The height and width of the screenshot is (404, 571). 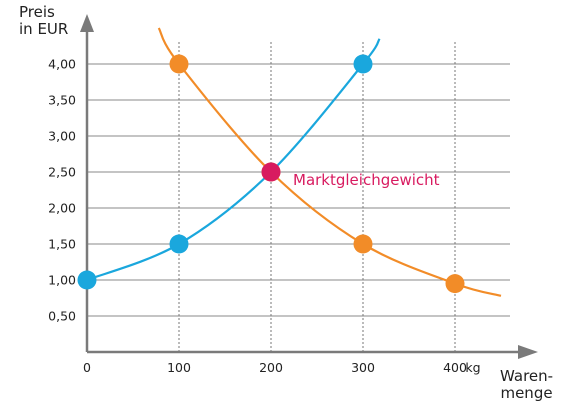 What do you see at coordinates (366, 180) in the screenshot?
I see `equilibrium-label: Marktgleichgewicht` at bounding box center [366, 180].